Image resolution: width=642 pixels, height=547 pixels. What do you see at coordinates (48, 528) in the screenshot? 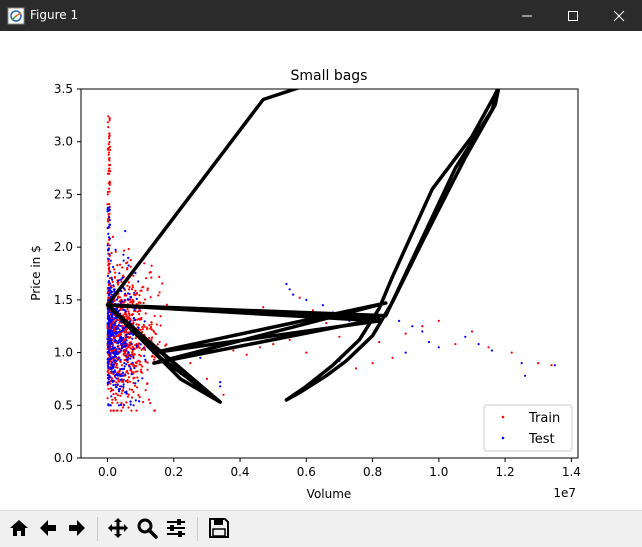
I see `back-button` at bounding box center [48, 528].